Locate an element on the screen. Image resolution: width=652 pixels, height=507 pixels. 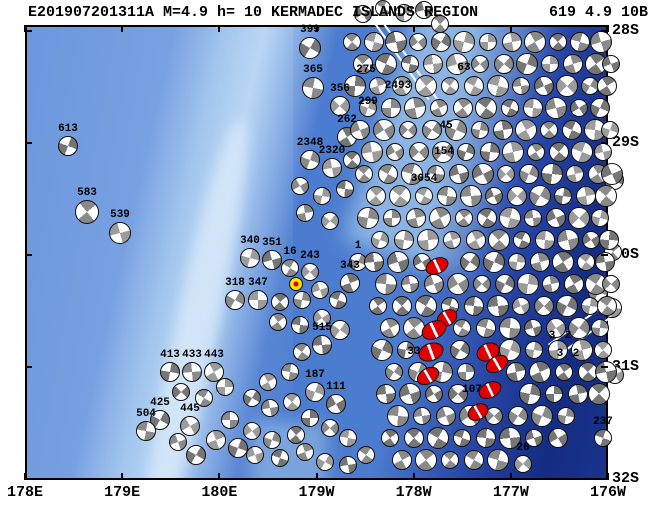
x-tick-label: 179E is located at coordinates (122, 492).